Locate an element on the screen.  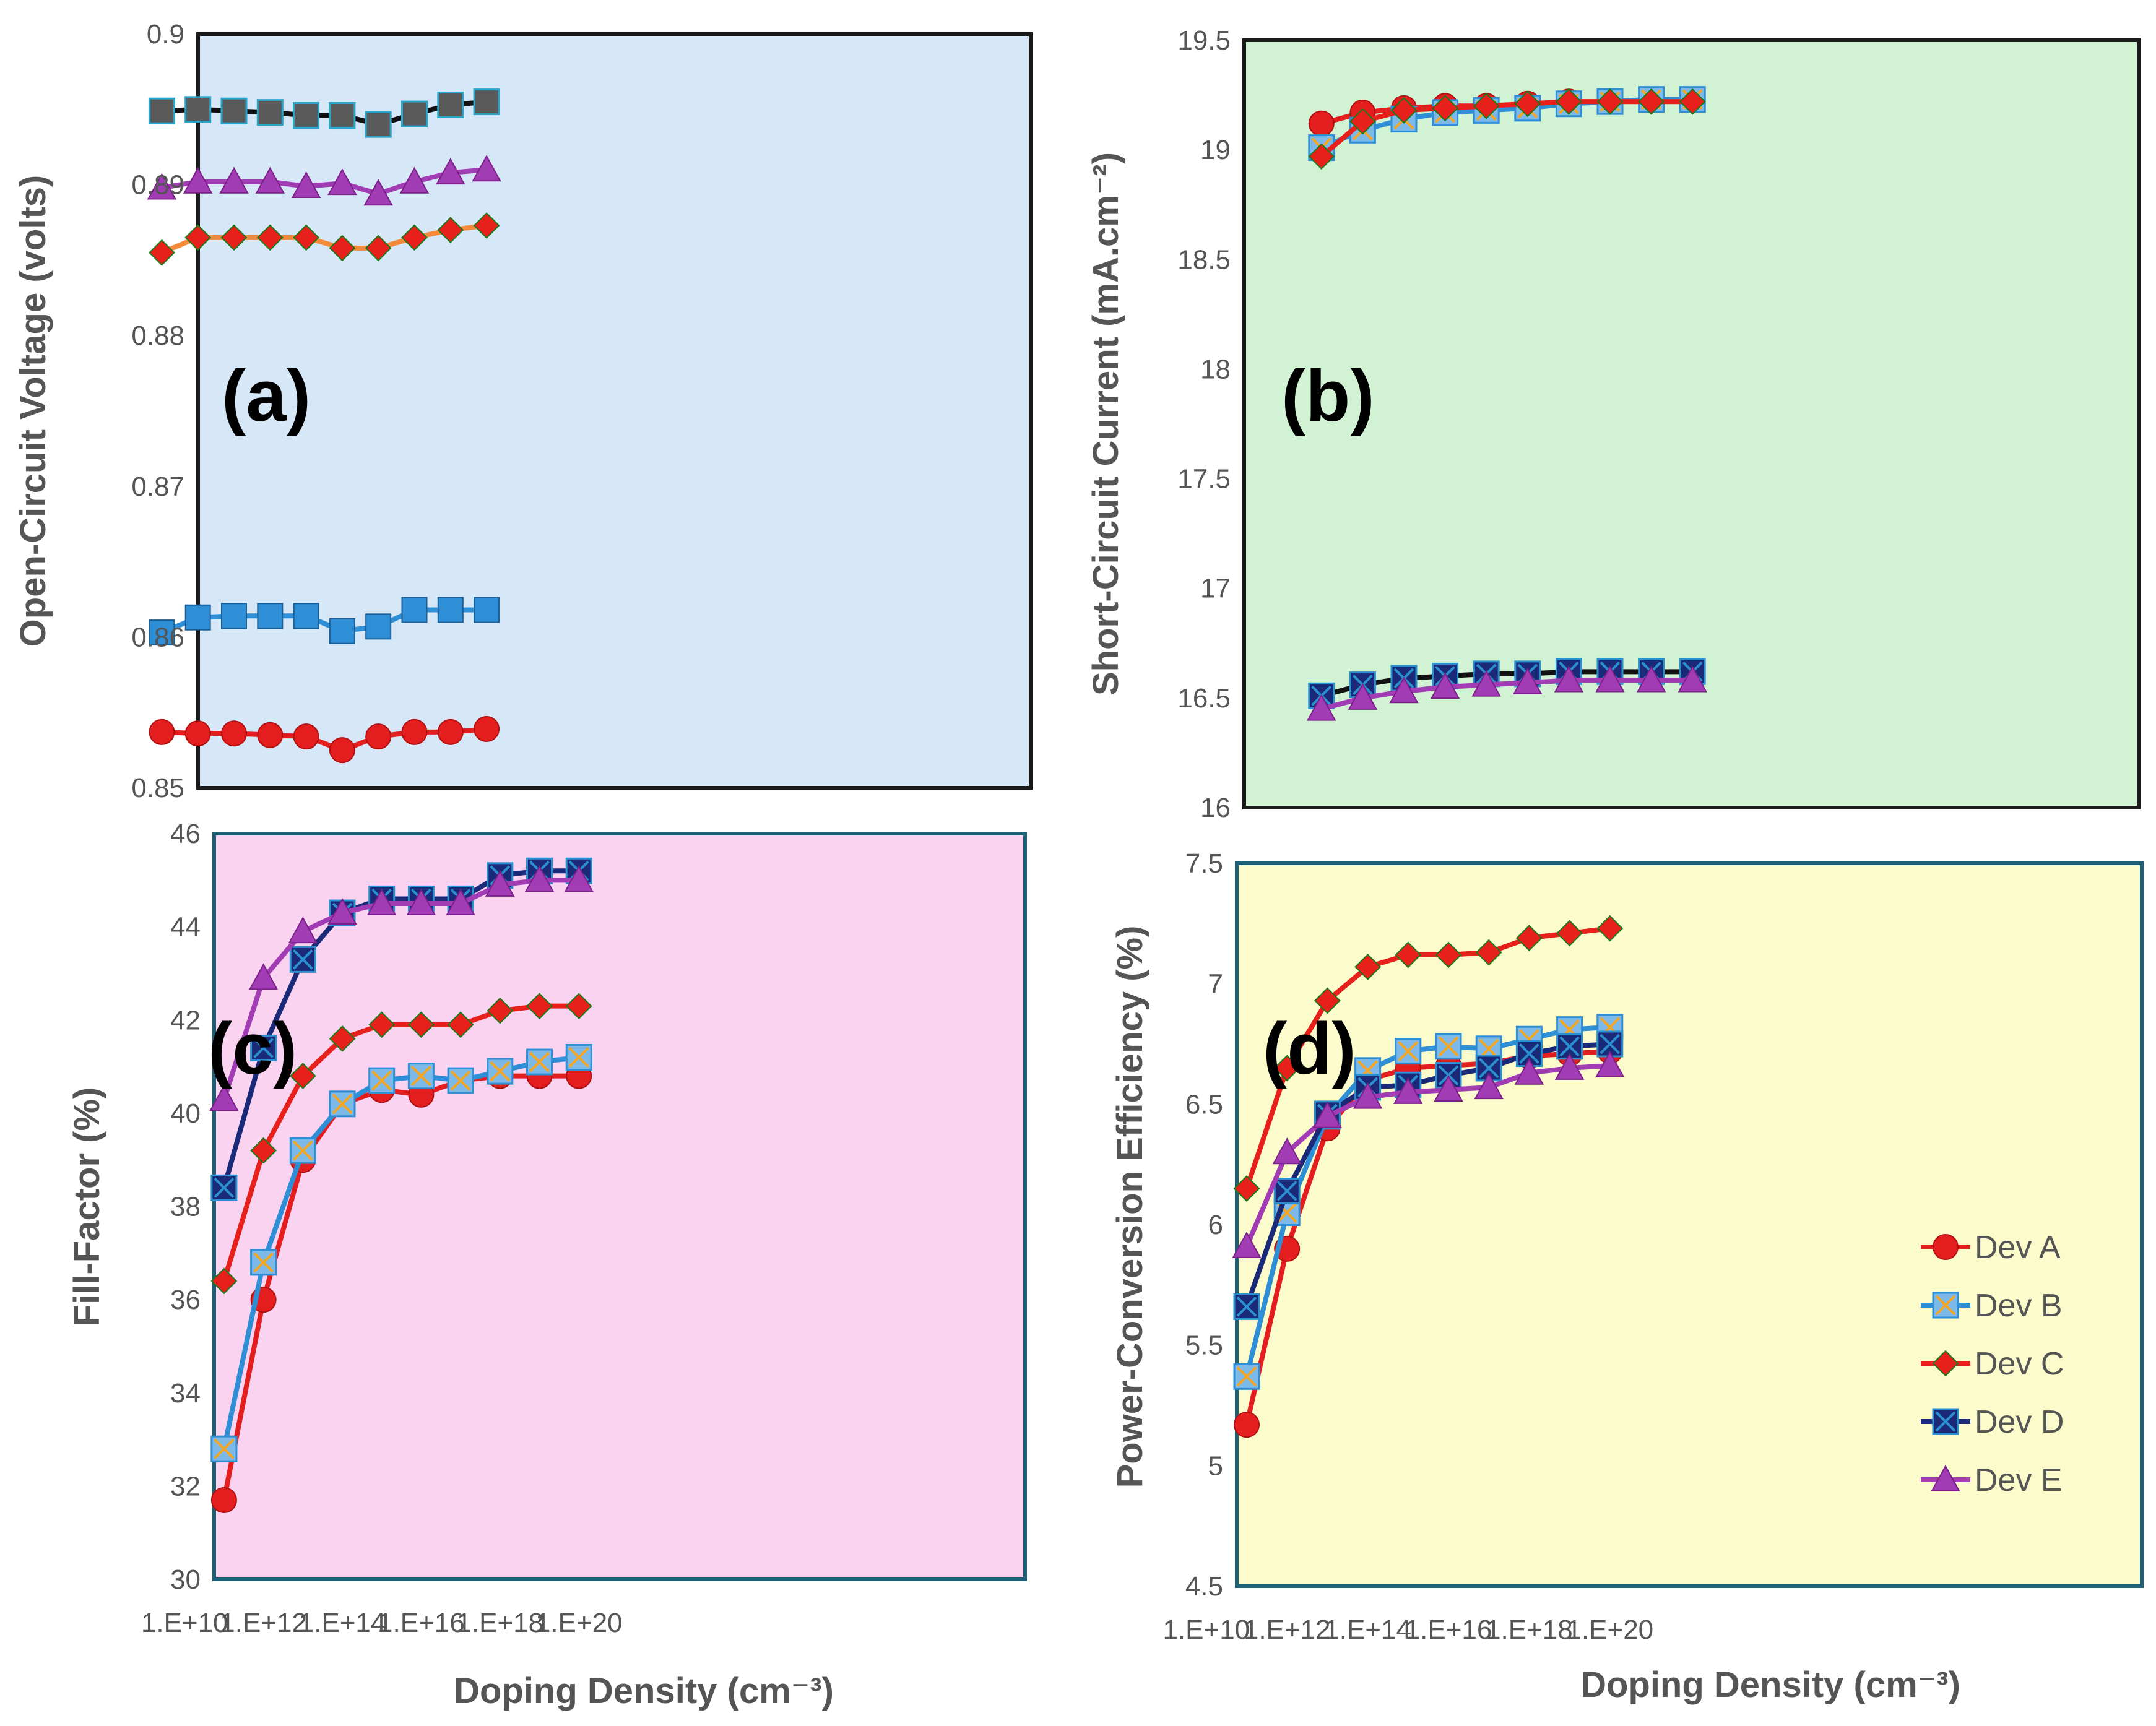
x-tick-label: 1.E+14 is located at coordinates (342, 1623).